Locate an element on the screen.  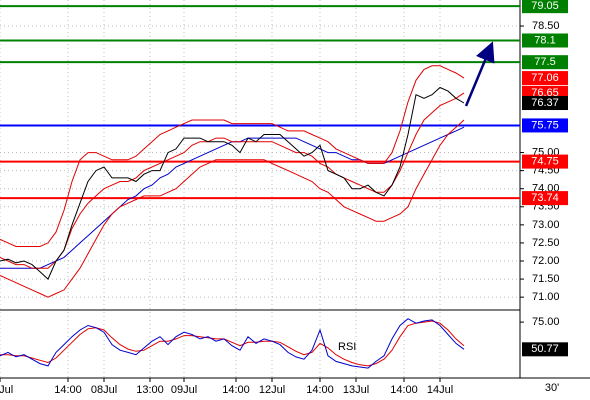
price-tag: 77.06 is located at coordinates (545, 78).